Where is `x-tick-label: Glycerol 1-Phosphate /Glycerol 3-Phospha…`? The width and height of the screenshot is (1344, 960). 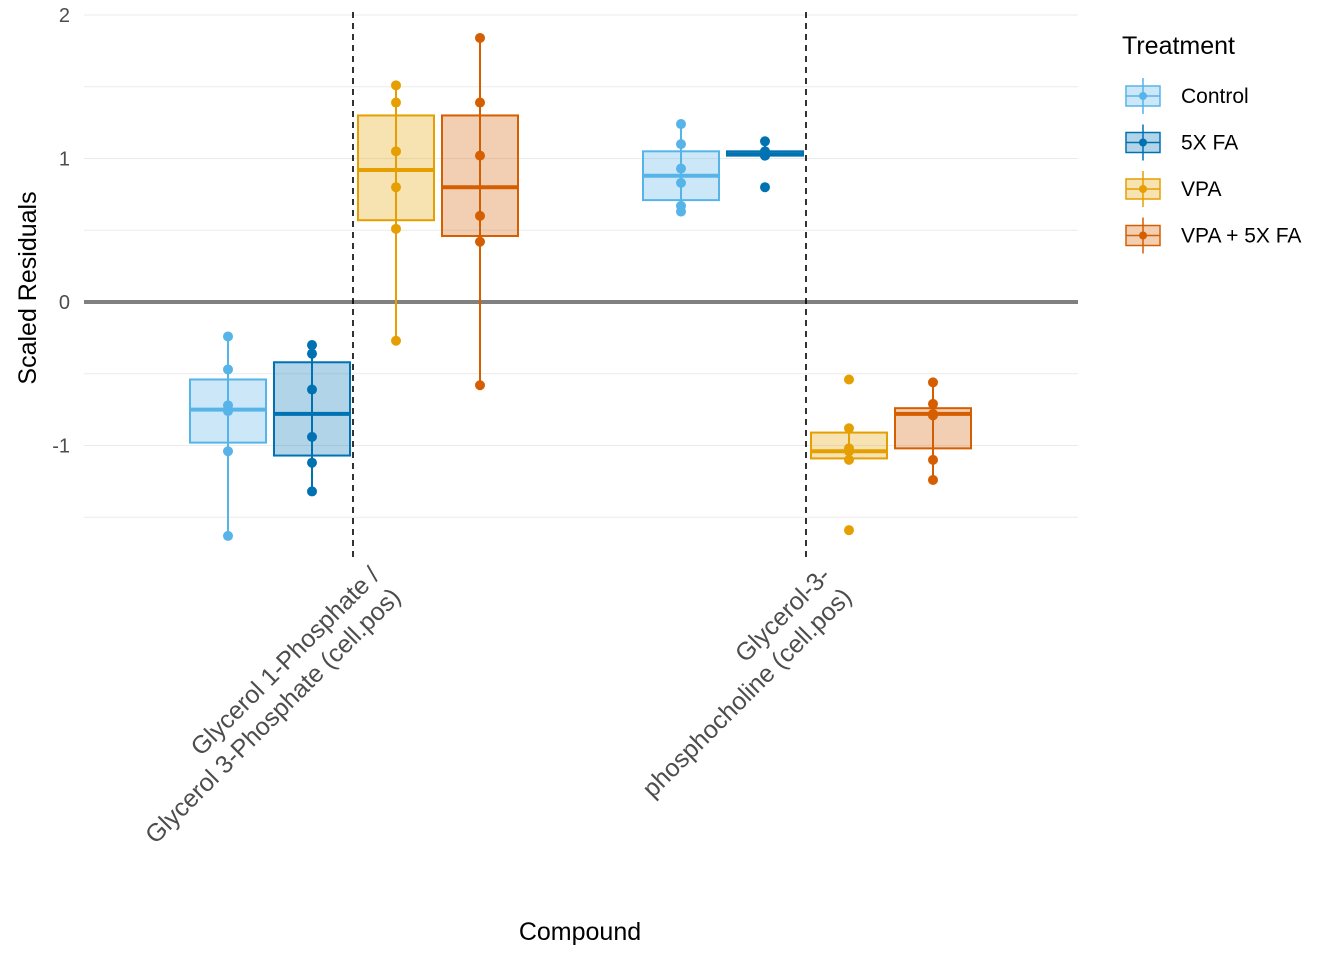
x-tick-label: Glycerol 1-Phosphate /Glycerol 3-Phospha… is located at coordinates (273, 706).